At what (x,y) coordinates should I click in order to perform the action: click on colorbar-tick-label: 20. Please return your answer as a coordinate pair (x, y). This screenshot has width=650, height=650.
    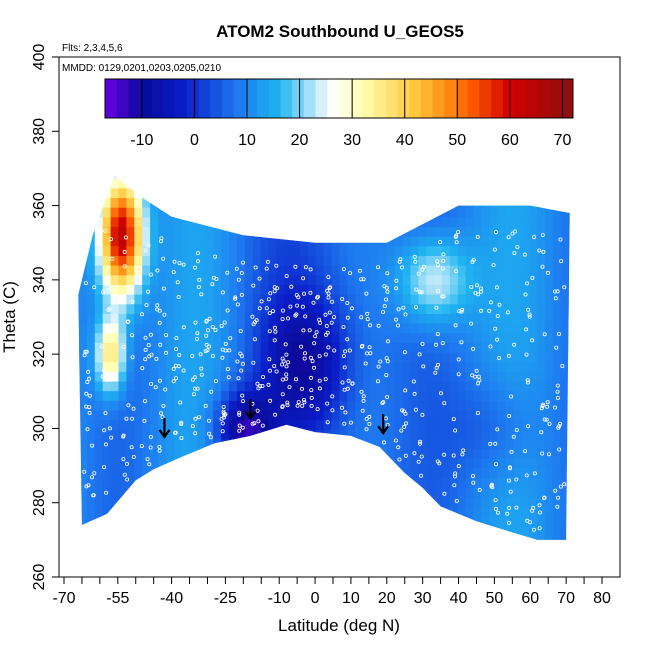
    Looking at the image, I should click on (300, 140).